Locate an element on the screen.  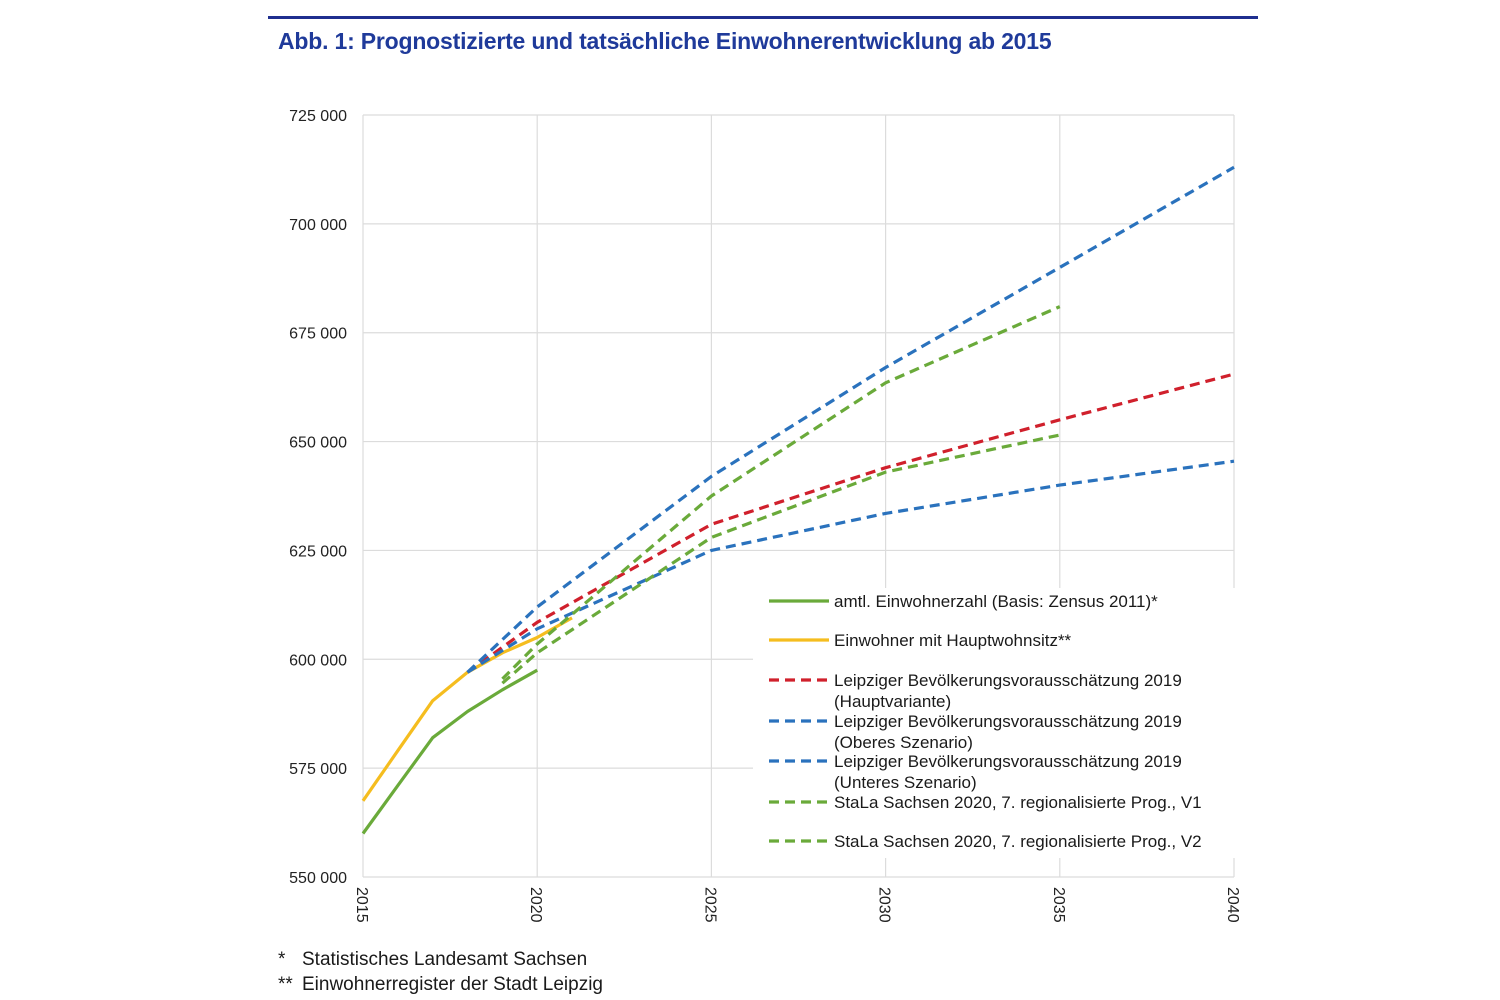
y-tick-label: 600 000 is located at coordinates (318, 660).